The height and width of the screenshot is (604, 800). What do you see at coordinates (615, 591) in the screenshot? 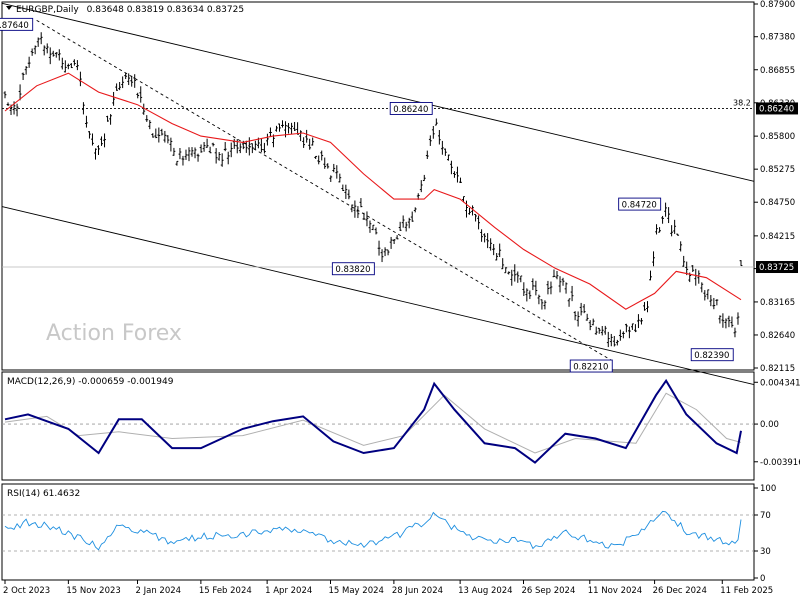
I see `x-axis-label: 11 Nov 2024` at bounding box center [615, 591].